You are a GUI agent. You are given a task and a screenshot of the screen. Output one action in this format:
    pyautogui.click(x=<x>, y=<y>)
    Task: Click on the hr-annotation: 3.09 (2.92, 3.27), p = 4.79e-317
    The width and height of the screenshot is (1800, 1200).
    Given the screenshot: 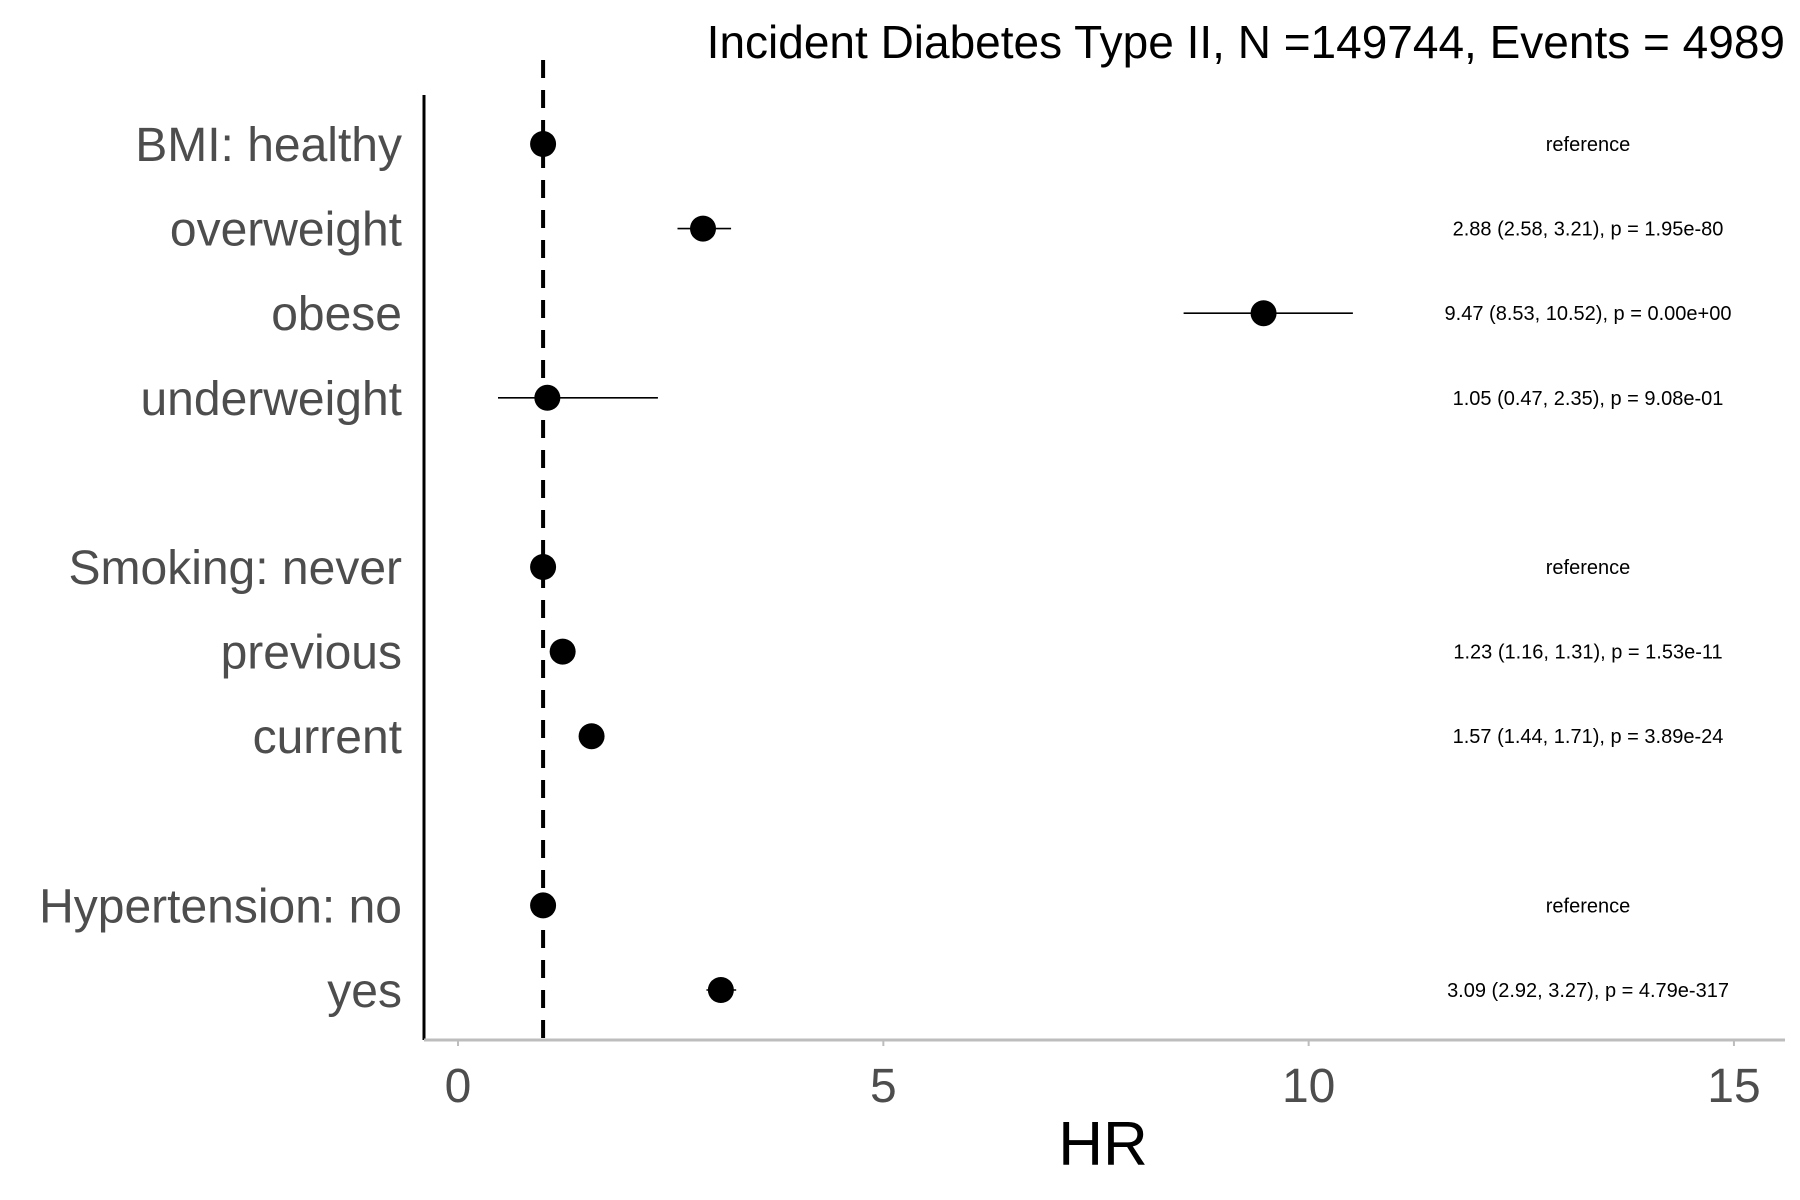 What is the action you would take?
    pyautogui.click(x=1588, y=991)
    